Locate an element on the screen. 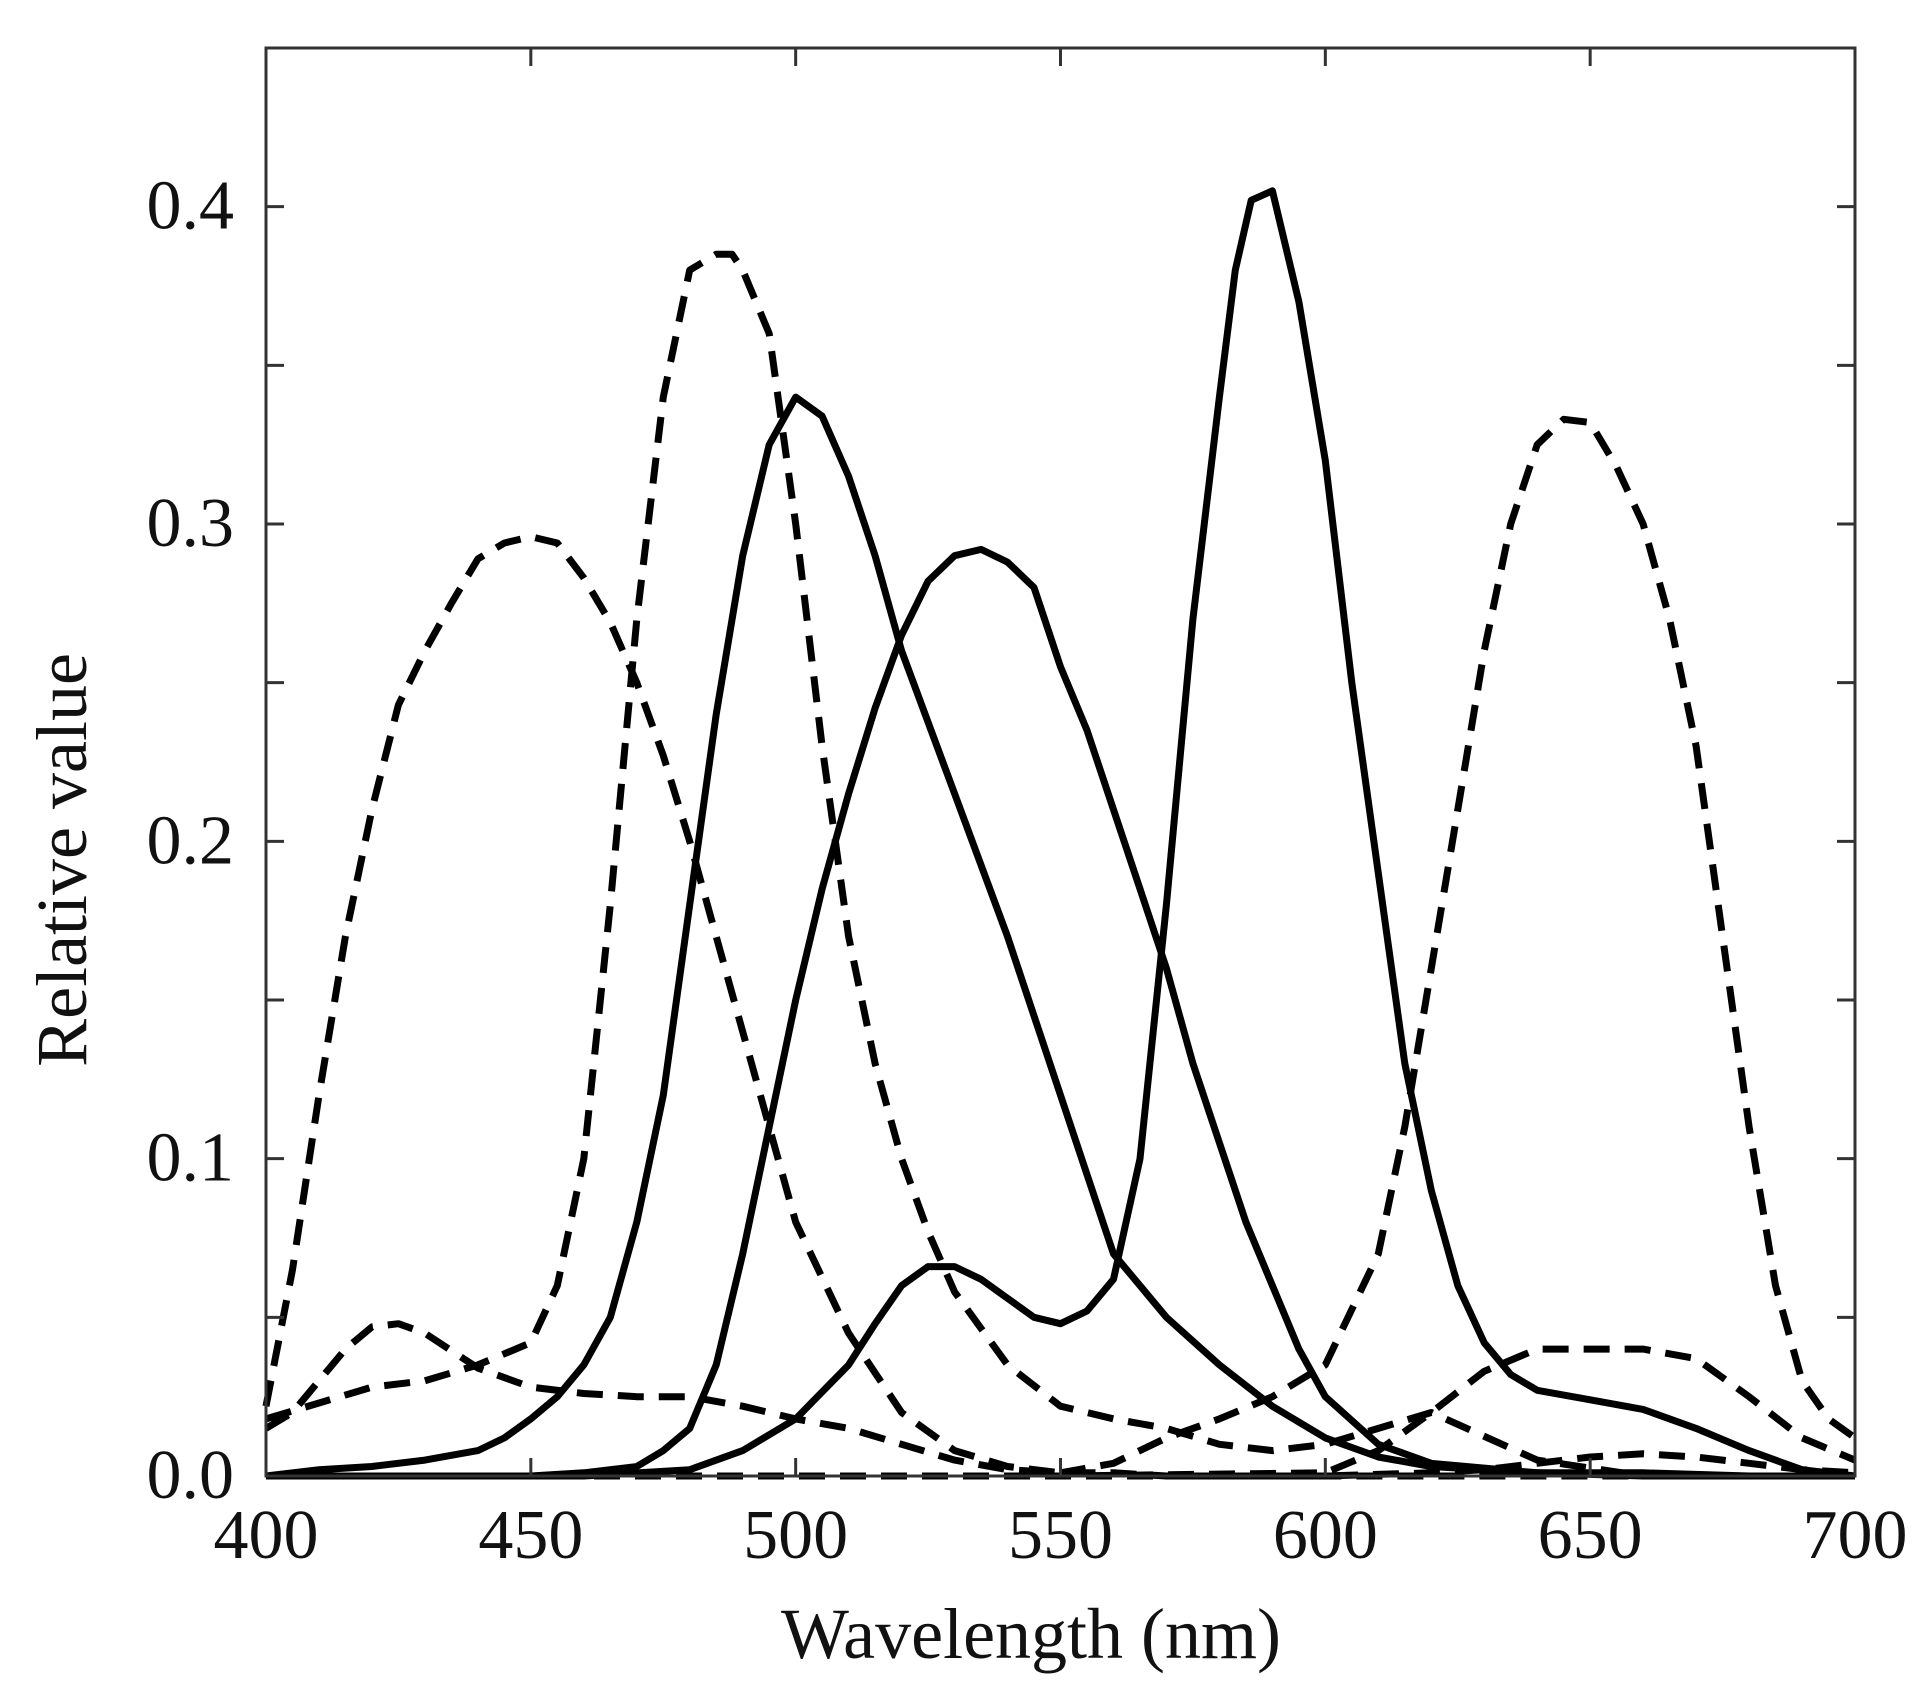 This screenshot has height=1699, width=1925. x-tick-label: 650 is located at coordinates (1590, 1535).